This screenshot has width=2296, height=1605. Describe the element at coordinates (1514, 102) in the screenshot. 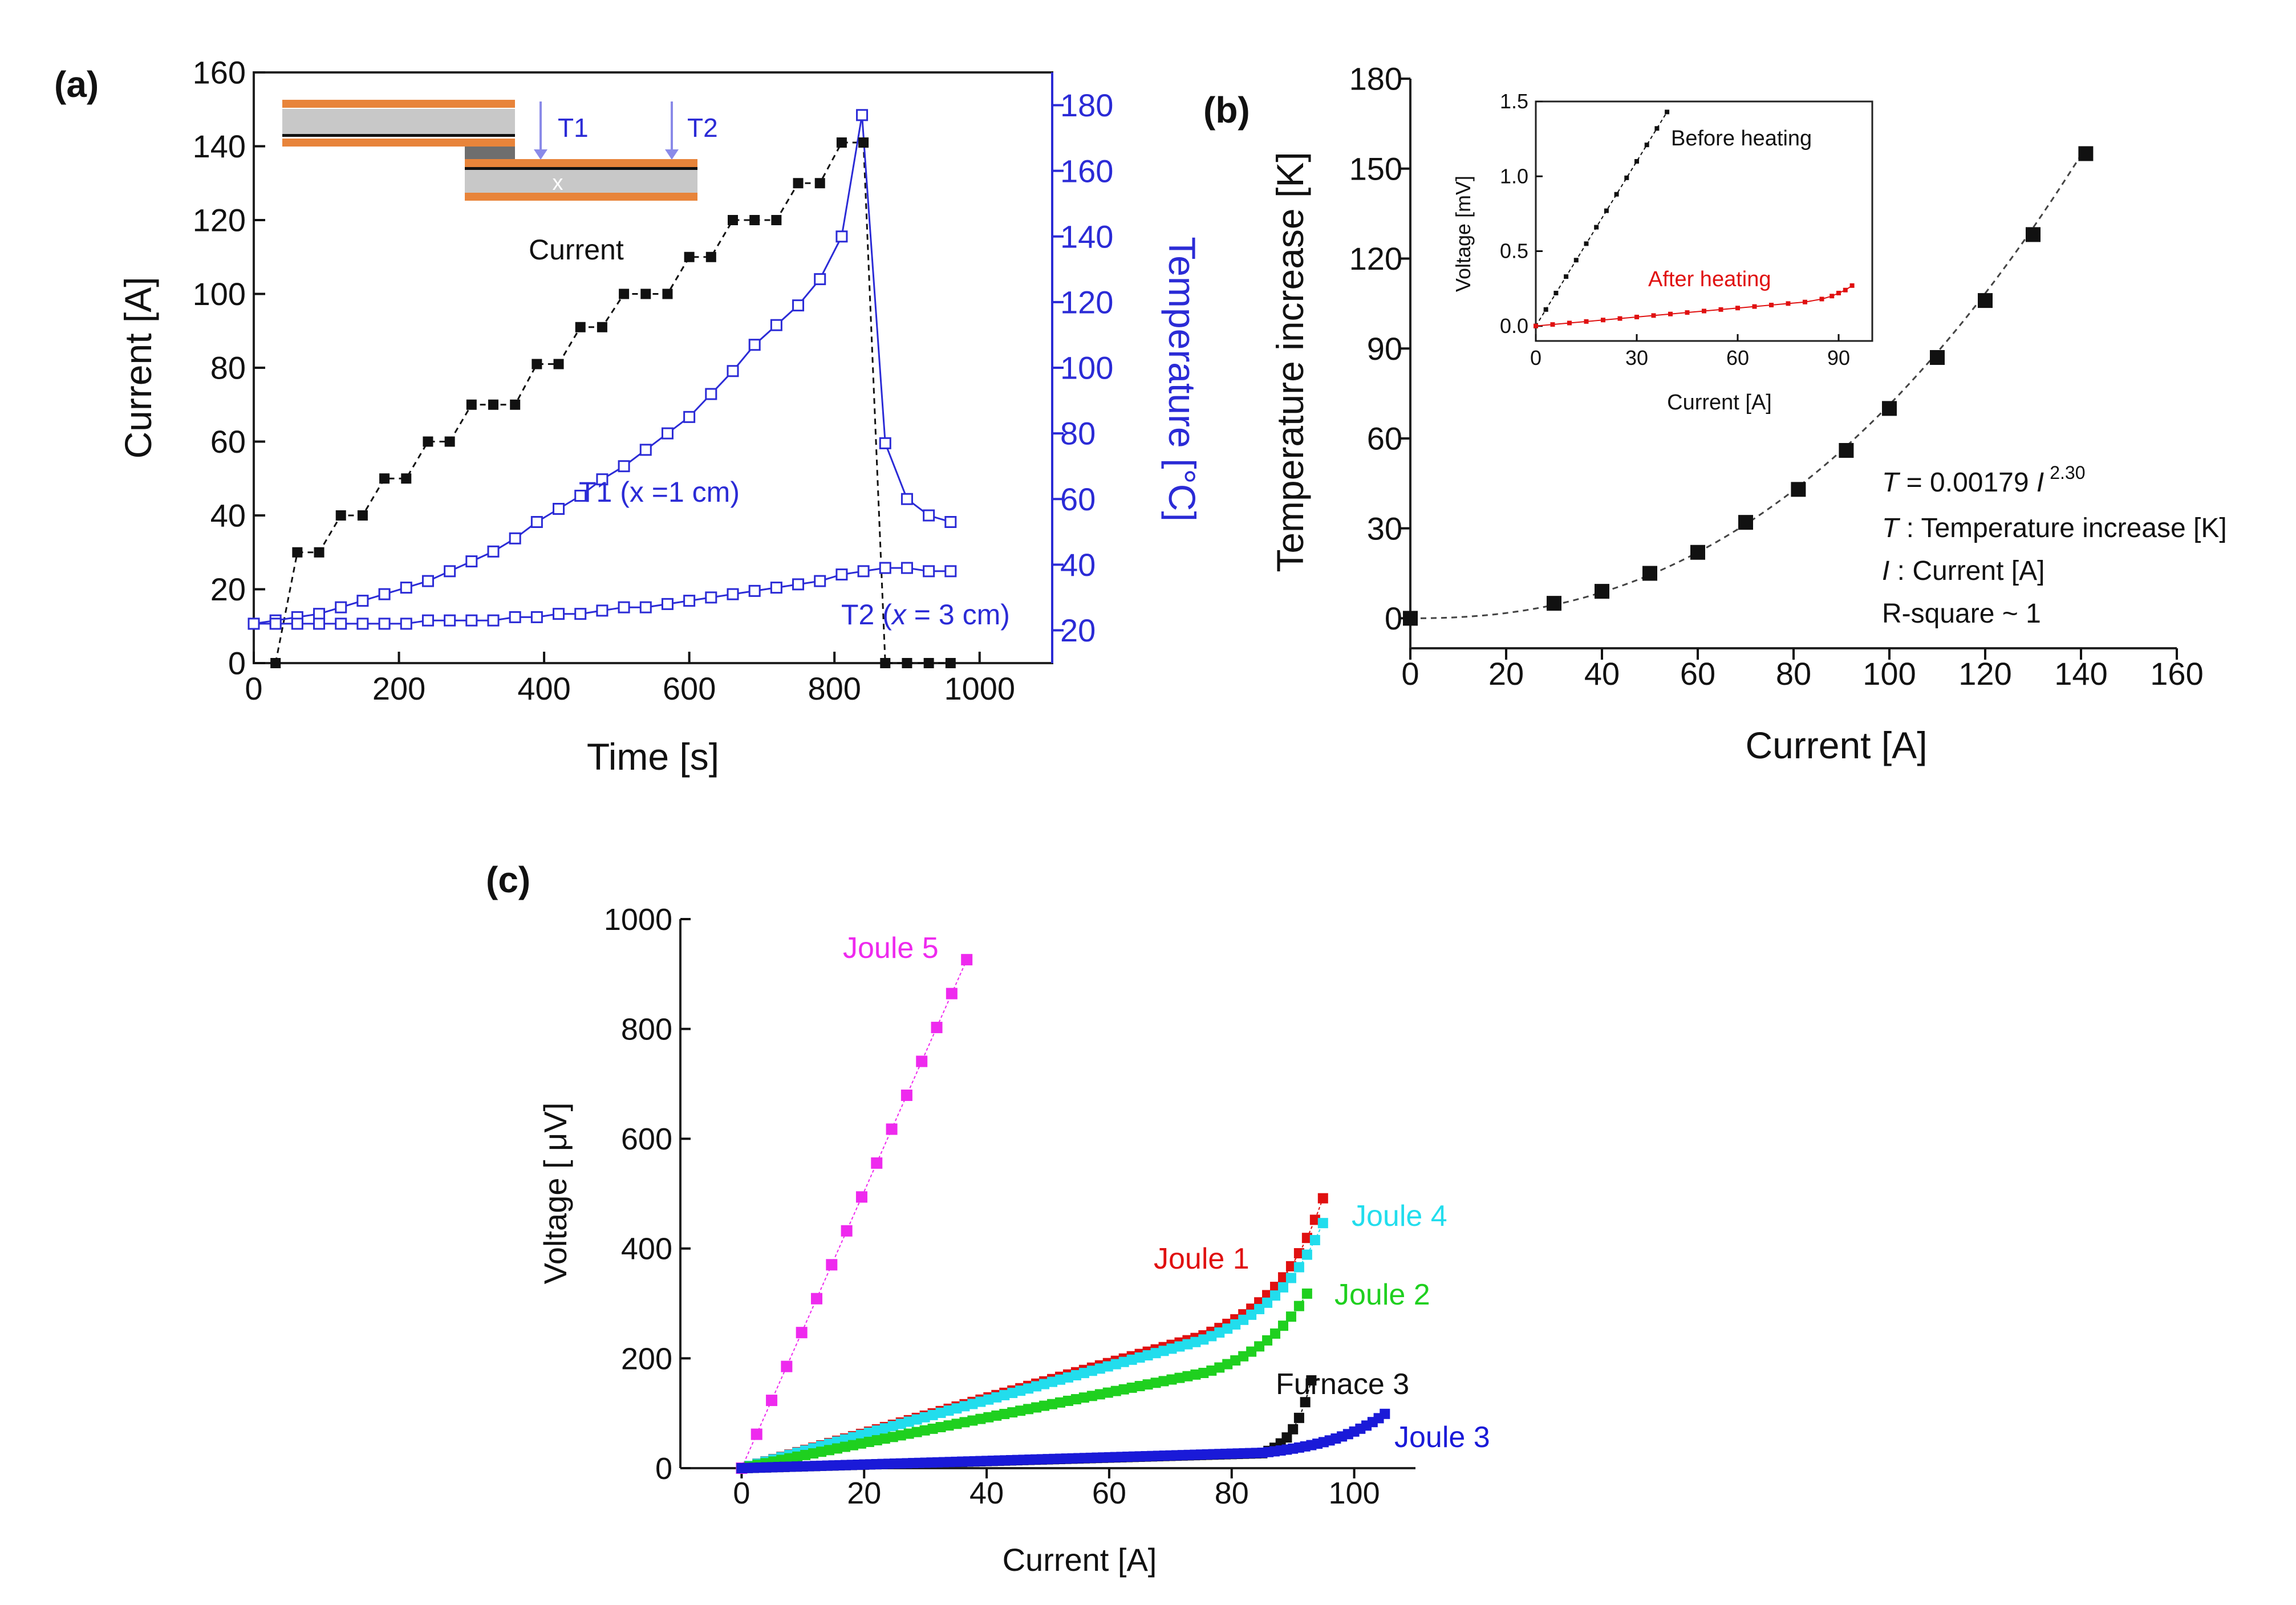

I see `panel-b-inset-y-tick-label: 1.5` at that location.